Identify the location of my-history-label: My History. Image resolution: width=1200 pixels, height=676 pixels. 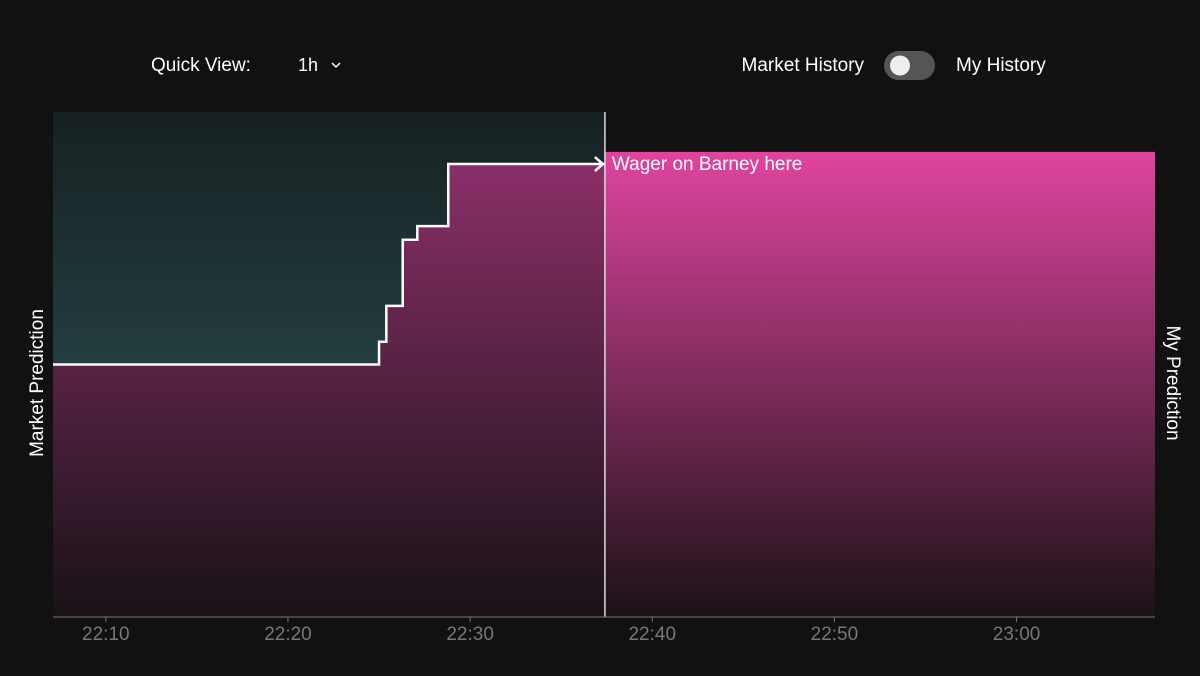
(1001, 65).